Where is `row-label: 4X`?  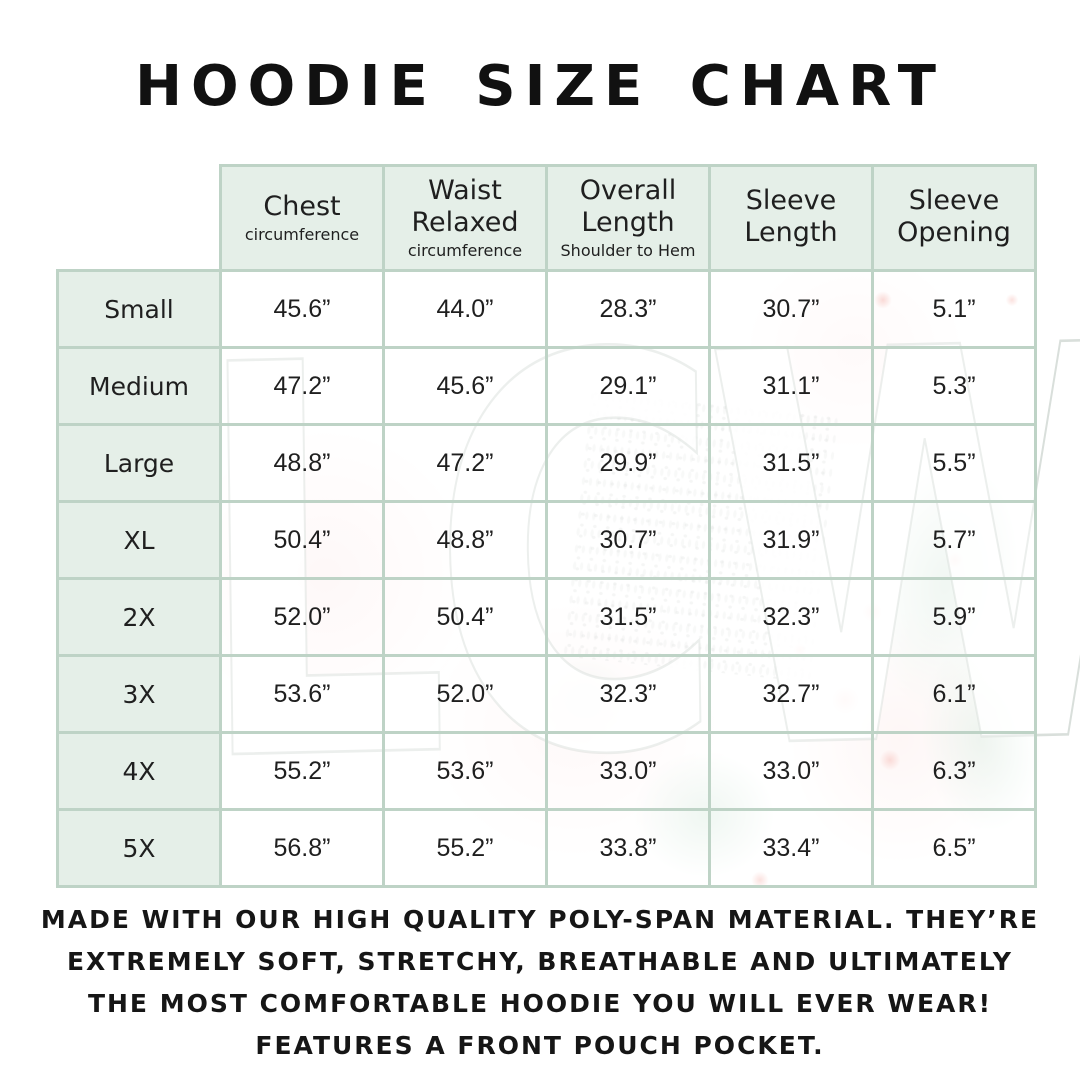 row-label: 4X is located at coordinates (139, 771).